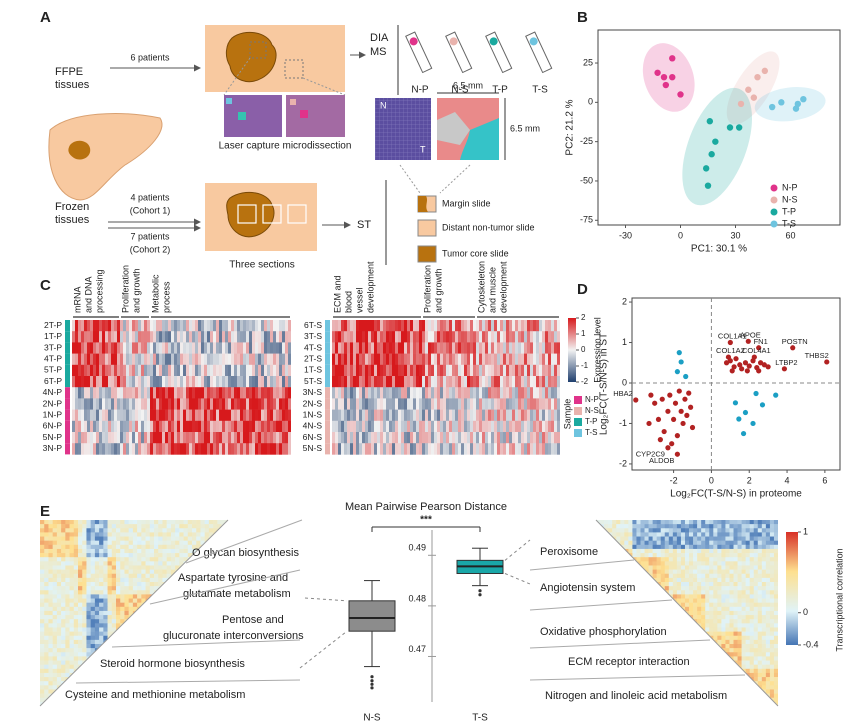 Image resolution: width=858 pixels, height=728 pixels. What do you see at coordinates (79, 150) in the screenshot?
I see `liver-tumor` at bounding box center [79, 150].